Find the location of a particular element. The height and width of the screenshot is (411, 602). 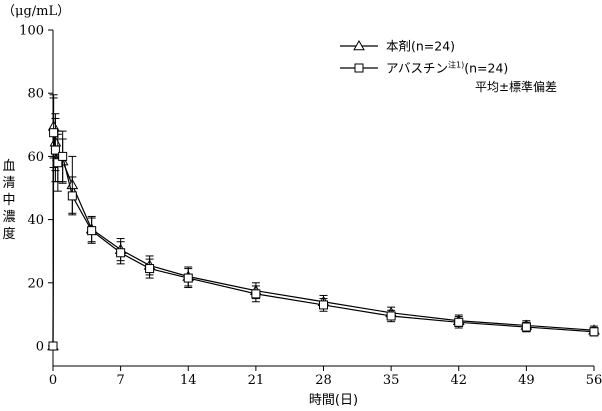

legend-label-1: 本剤(n=24) is located at coordinates (420, 46).